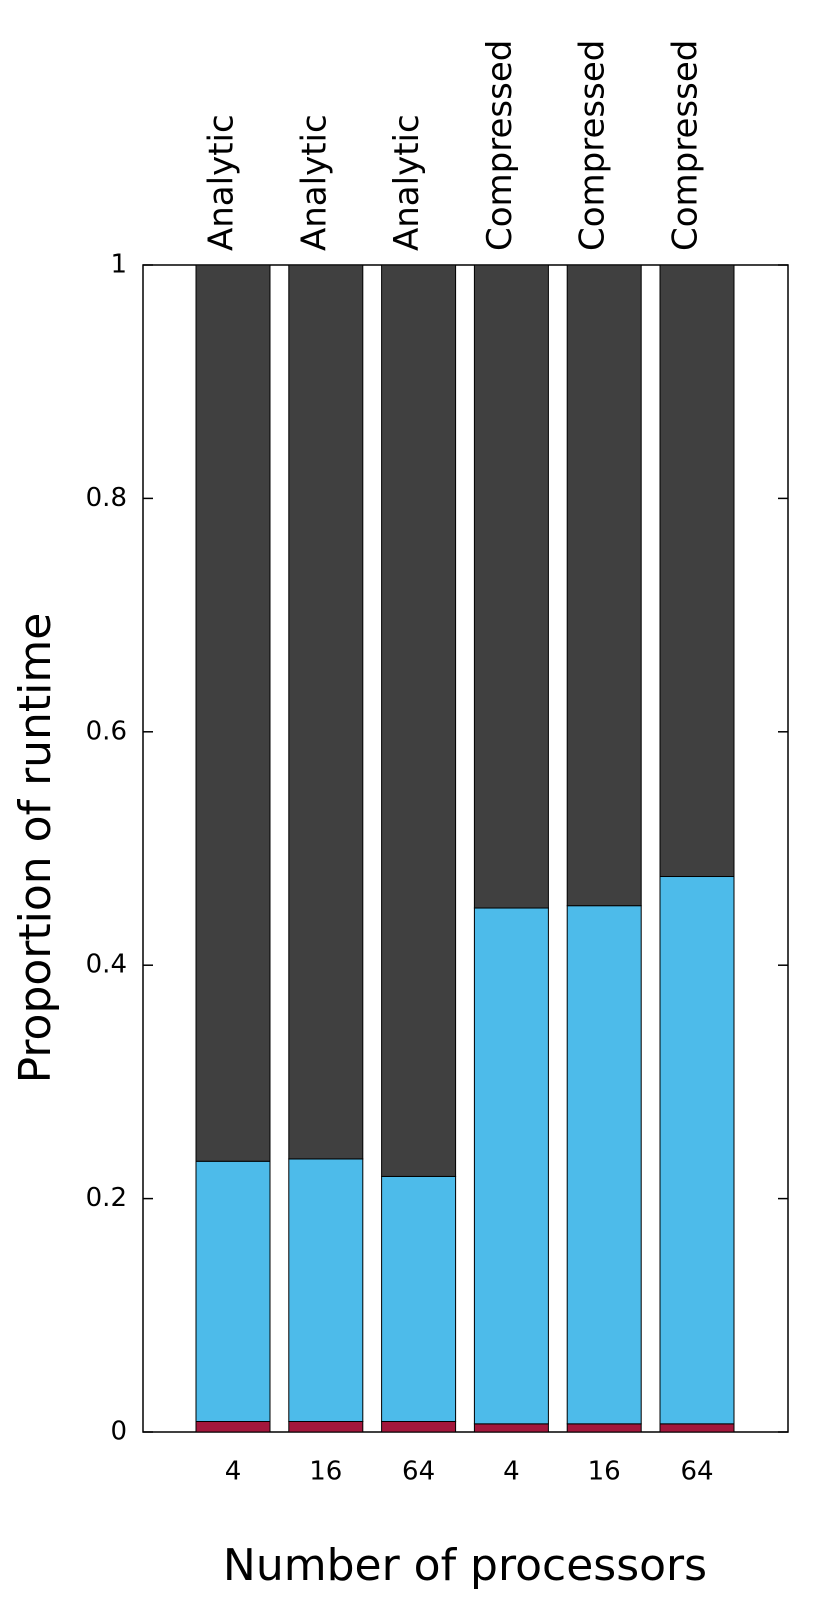  What do you see at coordinates (465, 1565) in the screenshot?
I see `x-axis-label: Number of processors` at bounding box center [465, 1565].